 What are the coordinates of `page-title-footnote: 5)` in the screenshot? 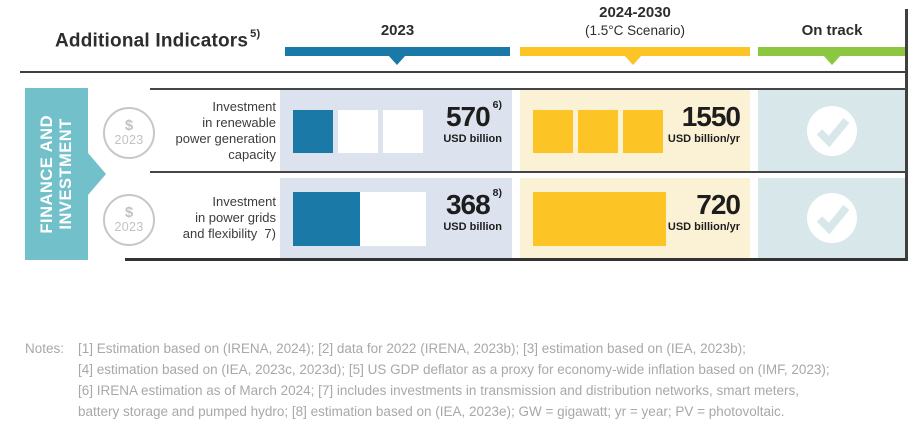 It's located at (255, 34).